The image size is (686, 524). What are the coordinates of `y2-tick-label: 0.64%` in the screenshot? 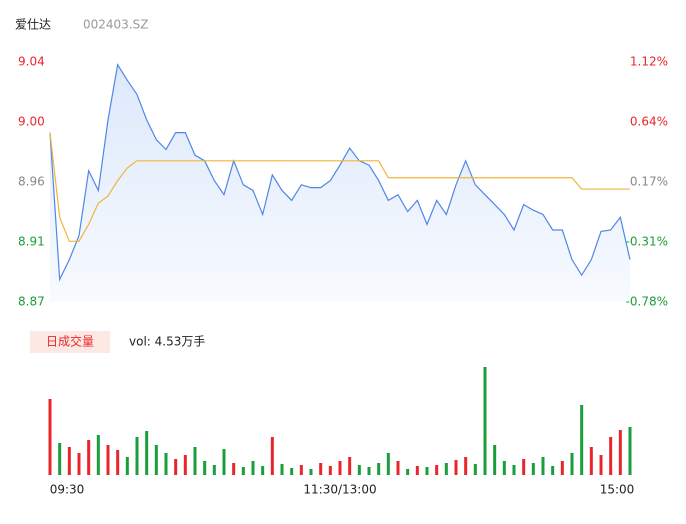 It's located at (649, 122).